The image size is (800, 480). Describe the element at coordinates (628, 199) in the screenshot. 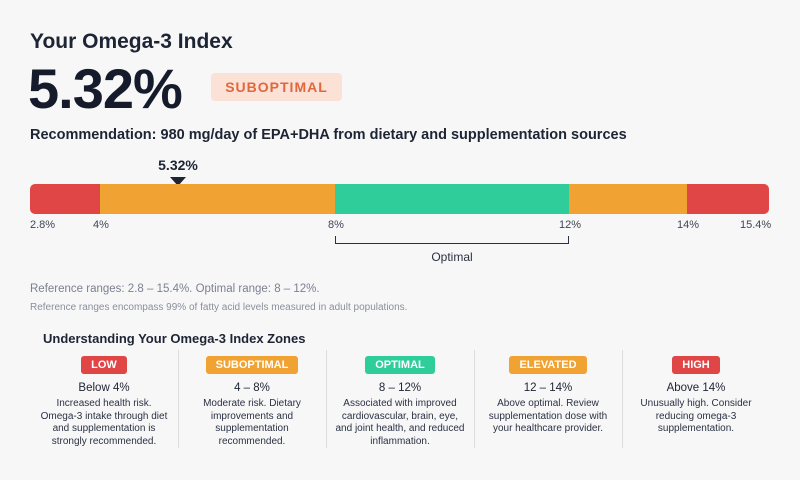

I see `range-segment-elevated` at that location.